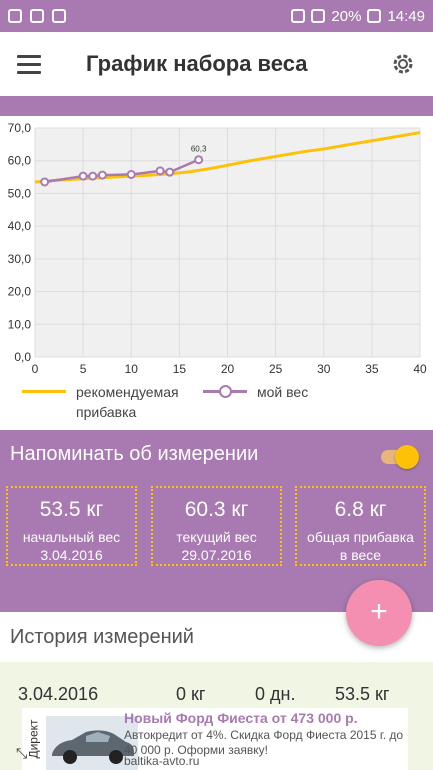 The image size is (433, 770). What do you see at coordinates (71, 526) in the screenshot?
I see `stat-initial-weight: 53.5 кг начальный вес 3.04.2016` at bounding box center [71, 526].